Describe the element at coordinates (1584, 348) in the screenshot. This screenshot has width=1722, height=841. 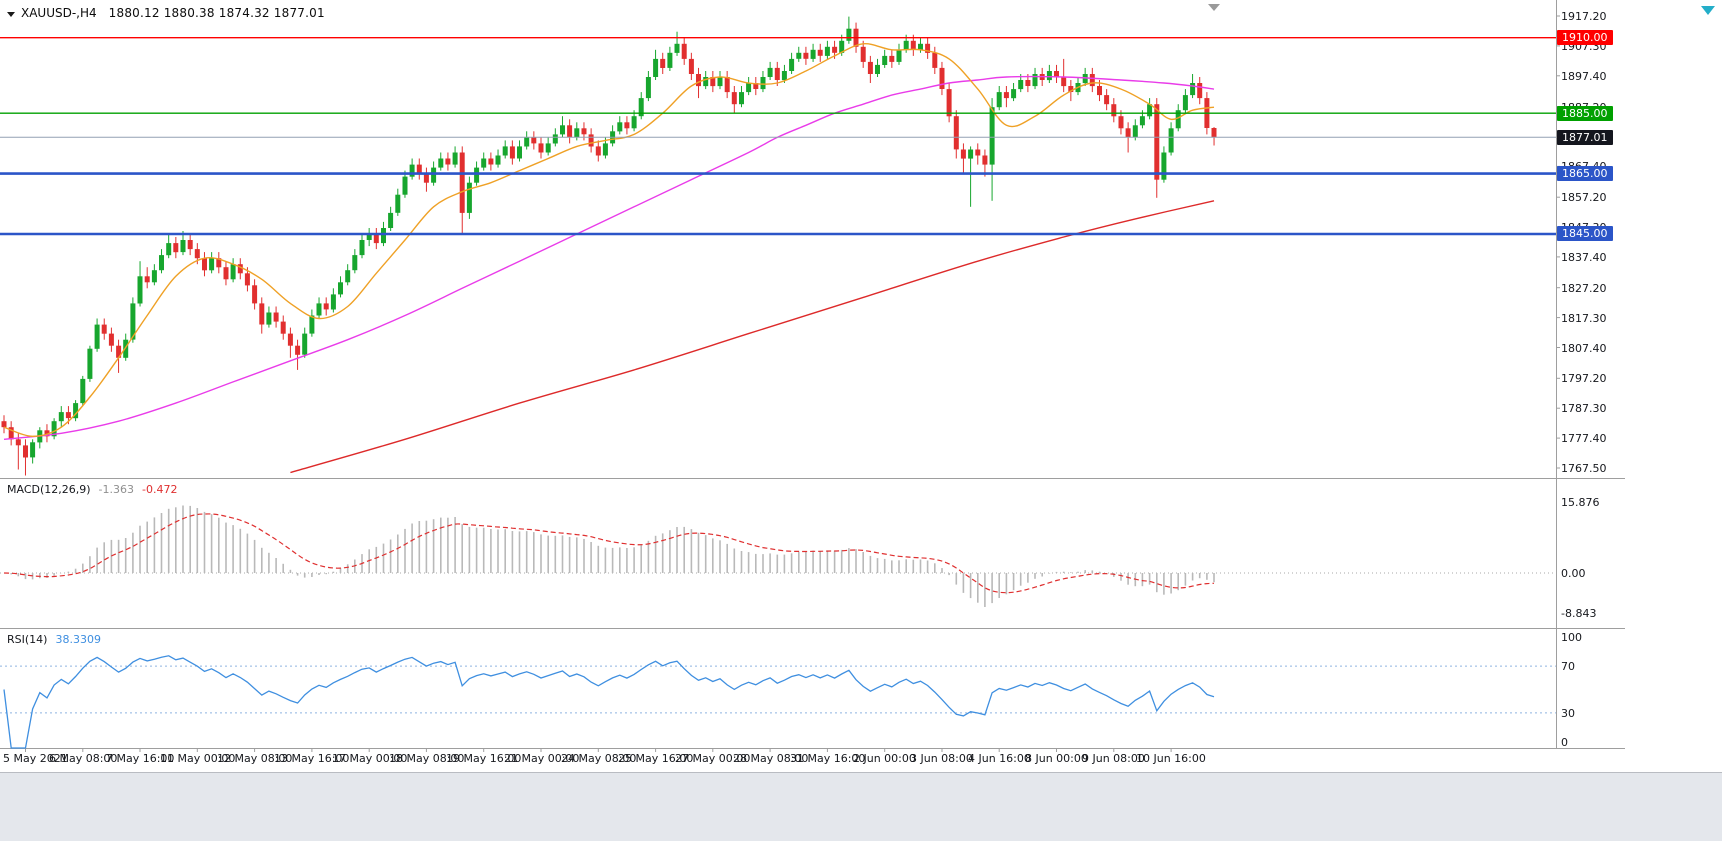
I see `price-axis-label: 1807.40` at that location.